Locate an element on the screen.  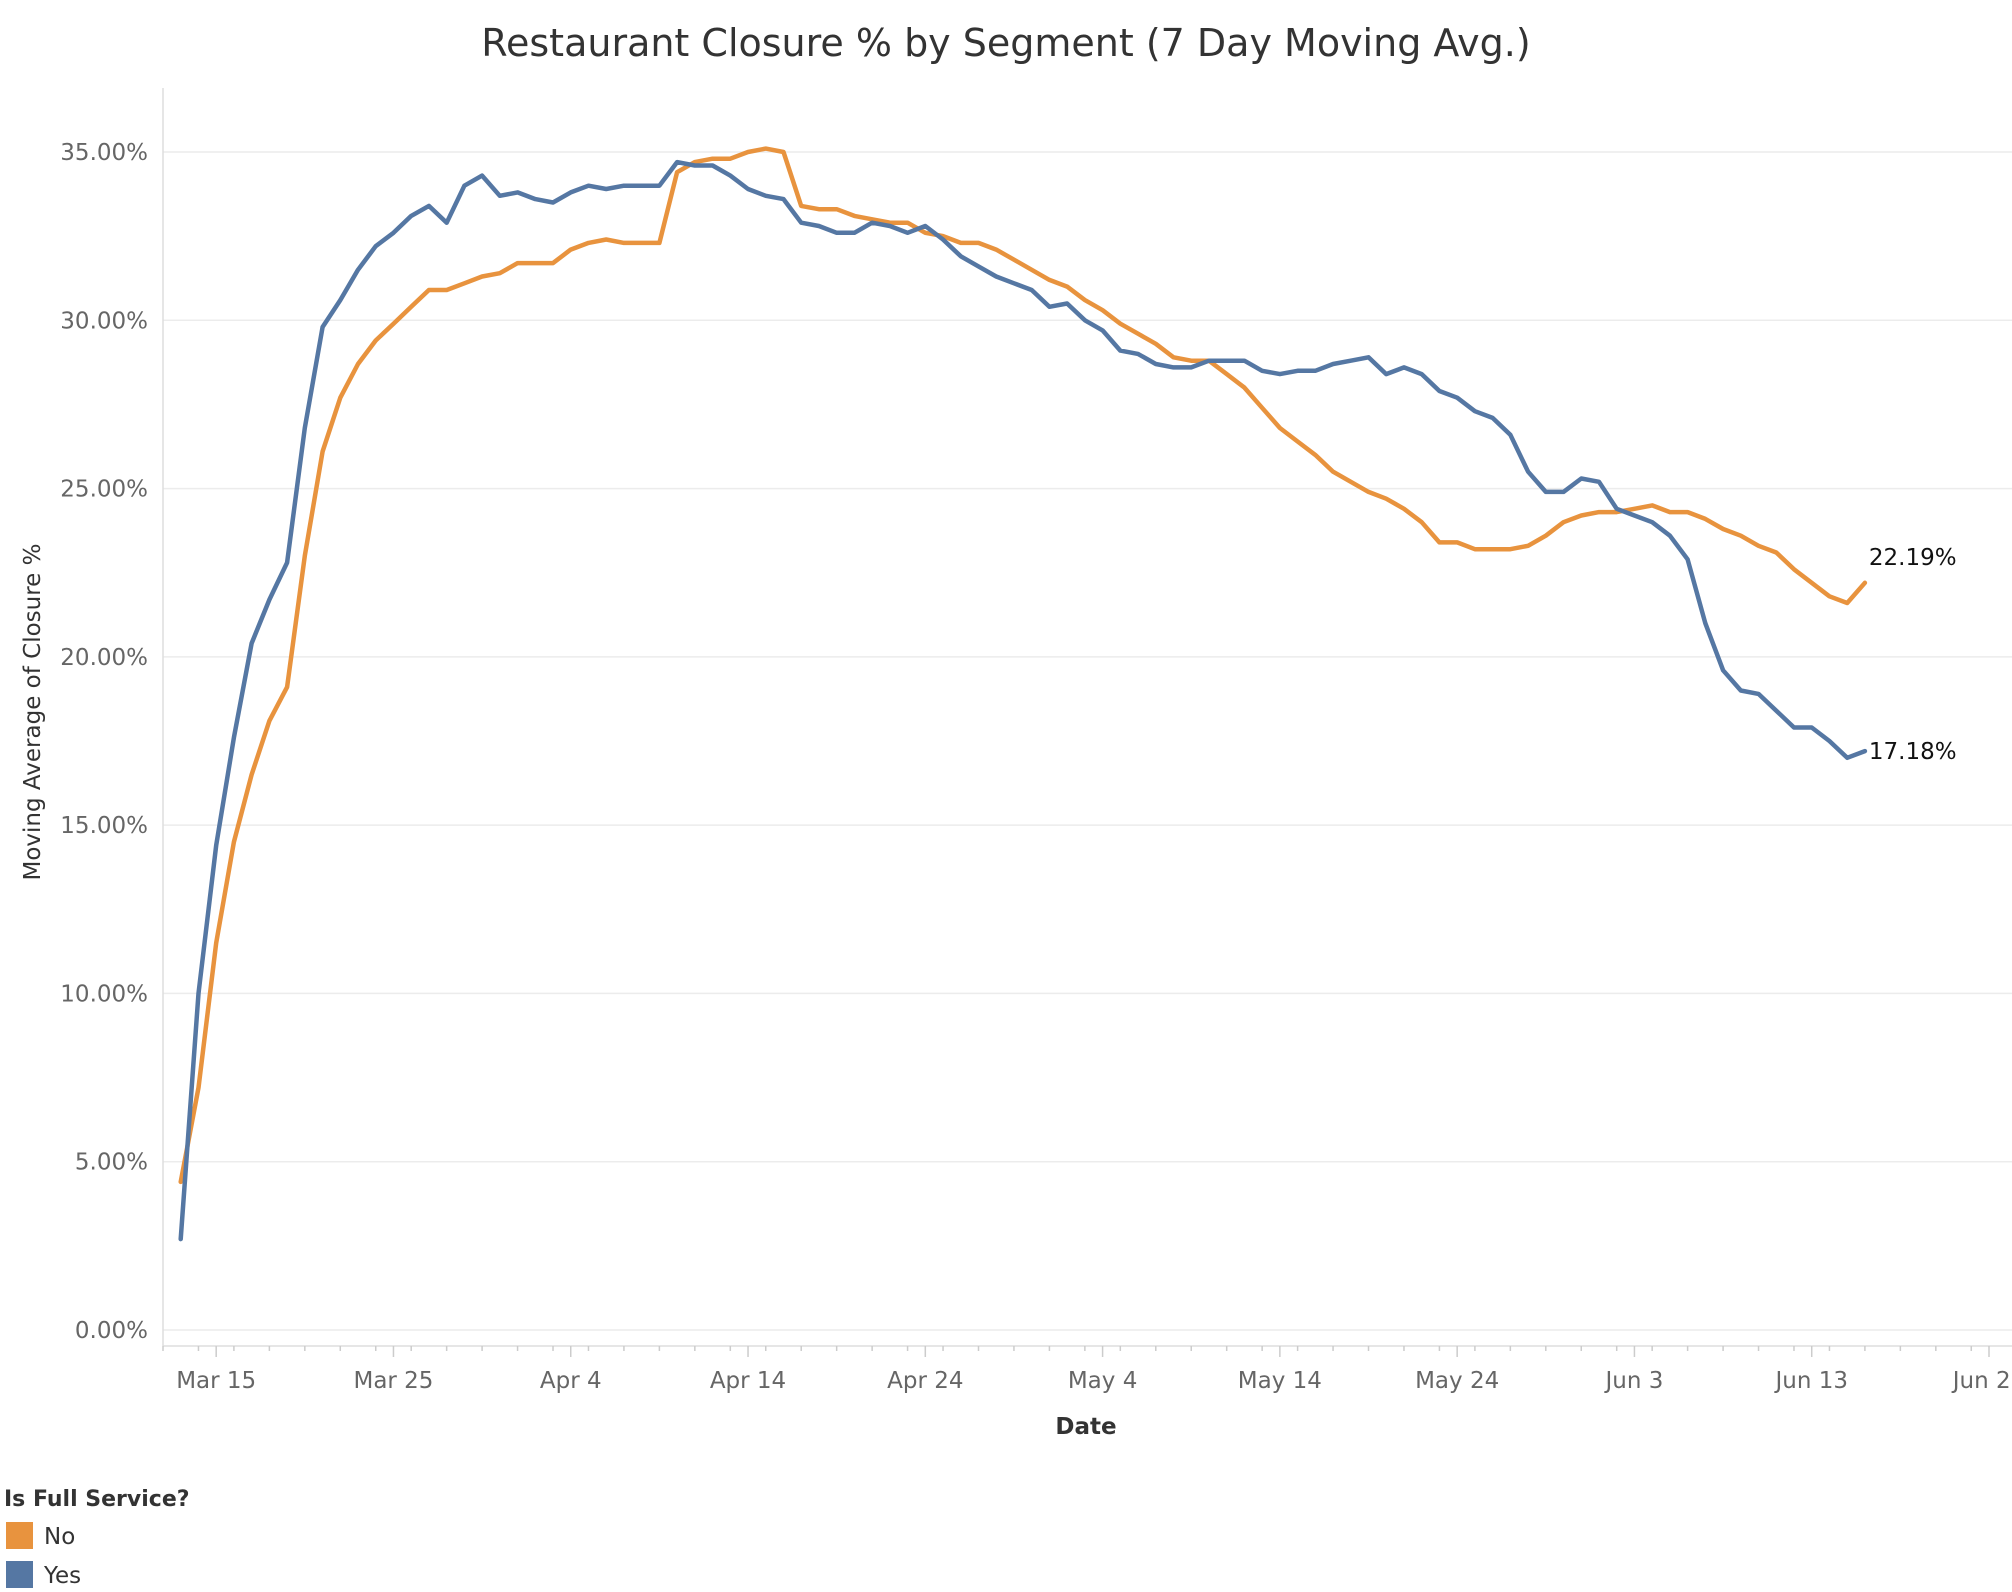
x-tick-label: Apr 14 is located at coordinates (748, 1381).